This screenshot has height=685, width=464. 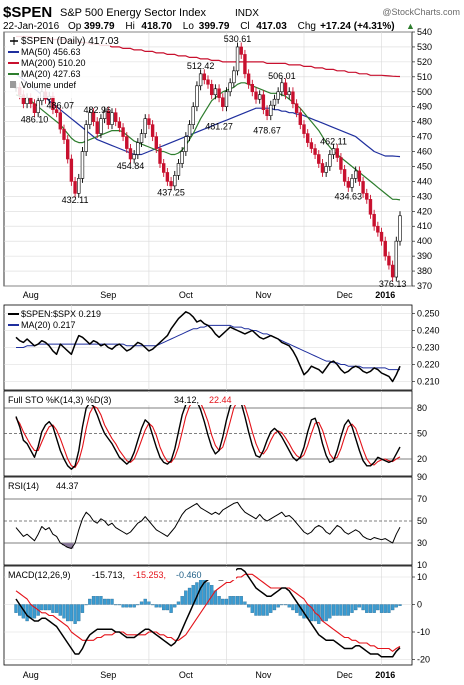 I want to click on stoch-panel: 20 50 80 Full STO %K(14,3) %D(3) 34.12, 22.44, so click(x=215, y=433).